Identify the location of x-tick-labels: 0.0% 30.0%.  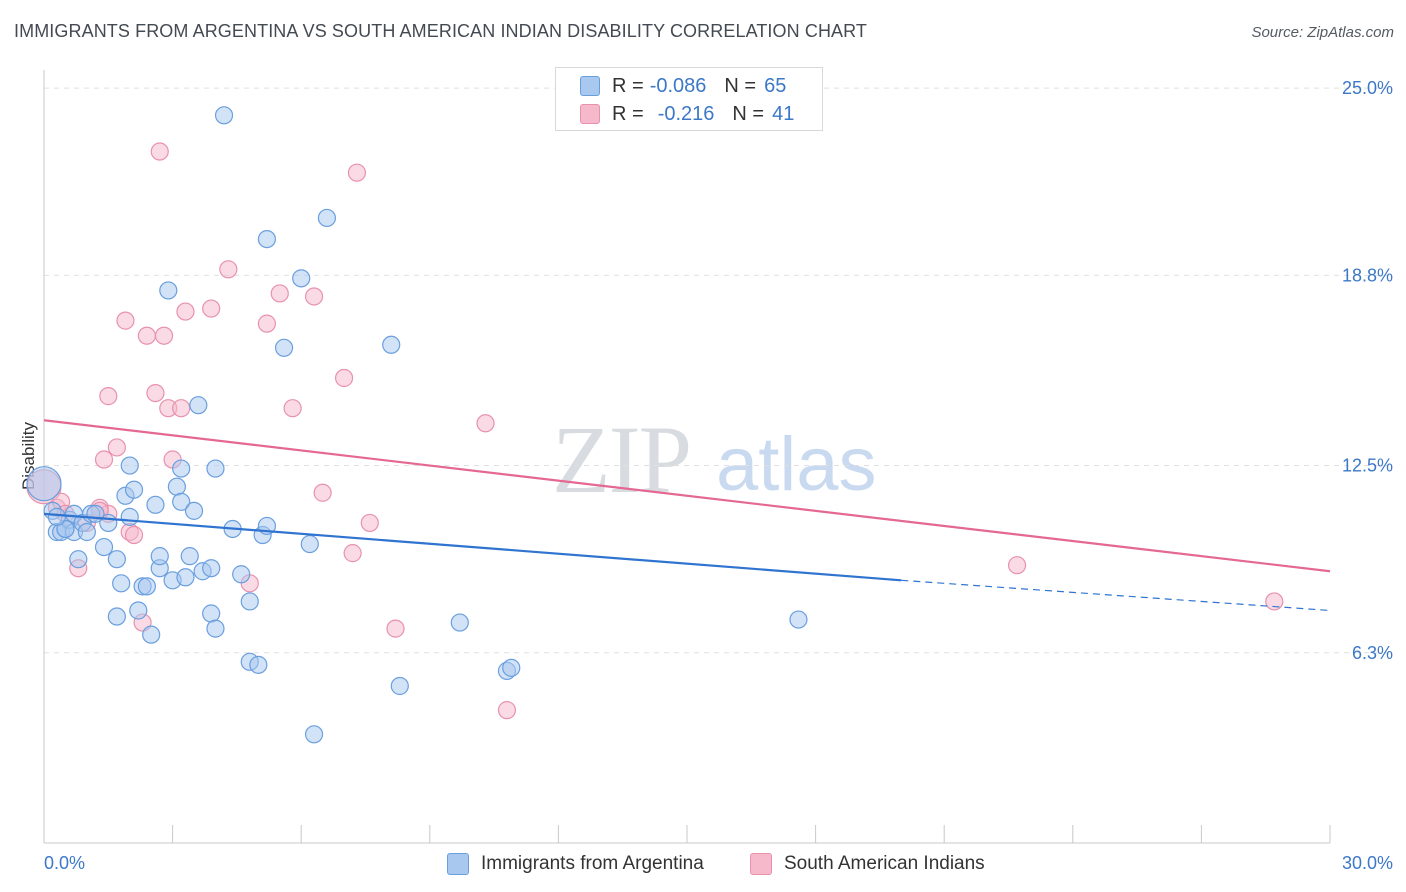
(718, 863).